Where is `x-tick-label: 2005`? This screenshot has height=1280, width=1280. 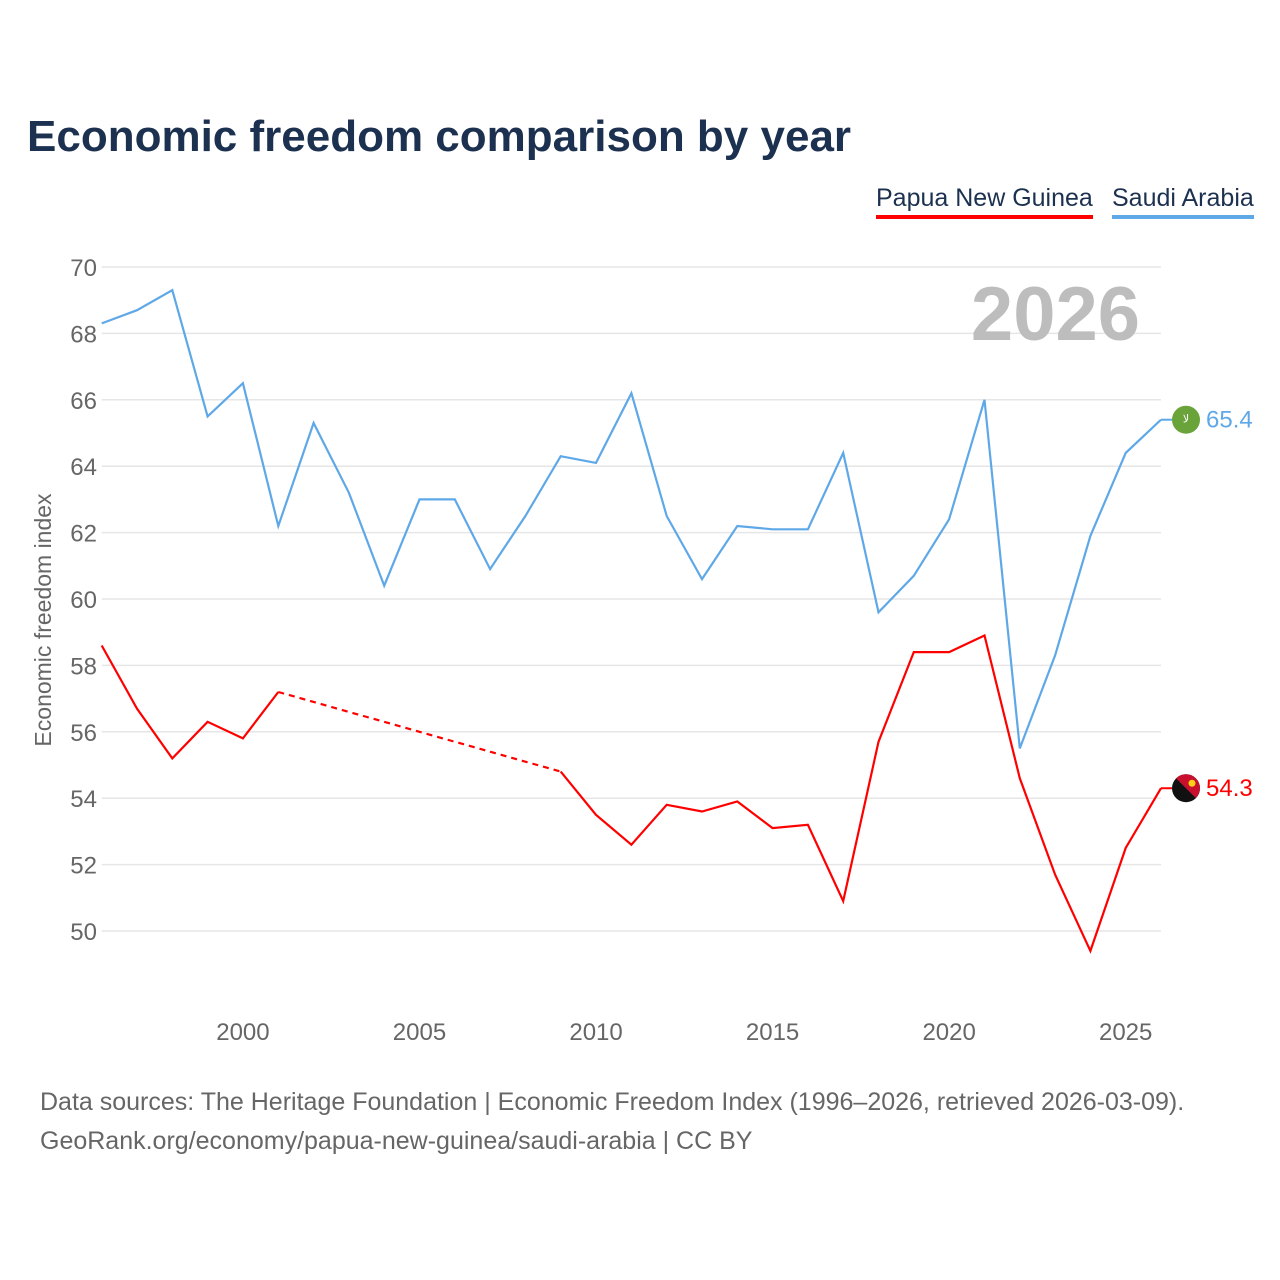 x-tick-label: 2005 is located at coordinates (419, 1032).